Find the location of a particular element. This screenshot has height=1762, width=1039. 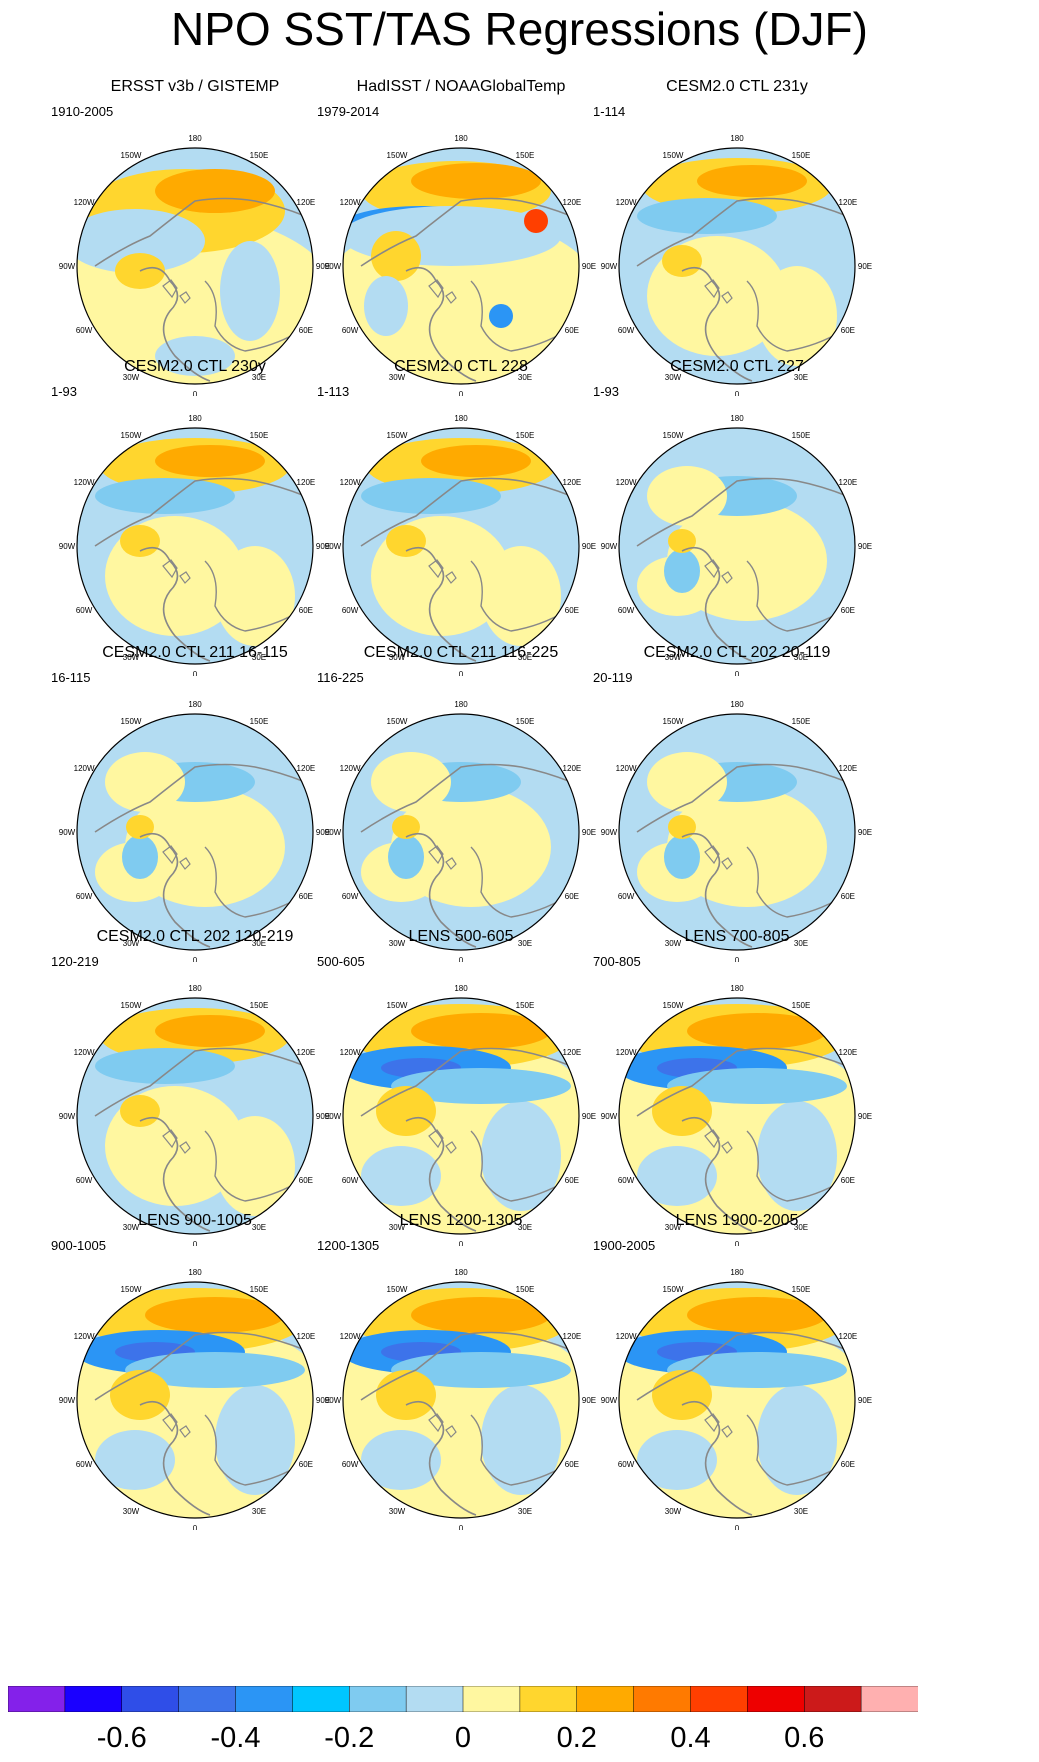

colorbar-tick-label: 0 is located at coordinates (463, 1738).